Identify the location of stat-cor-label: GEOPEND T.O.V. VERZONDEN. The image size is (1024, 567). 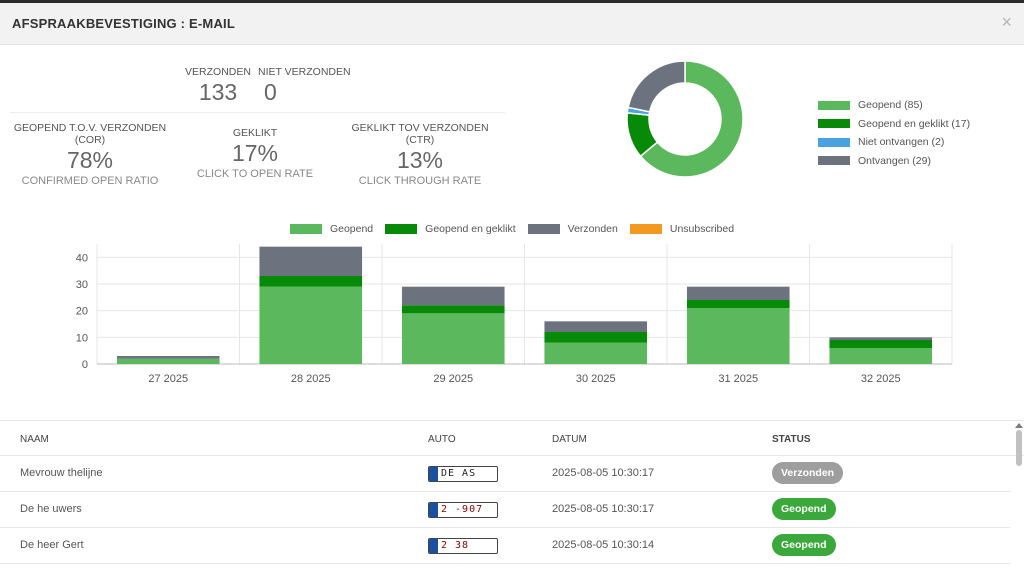
(90, 128).